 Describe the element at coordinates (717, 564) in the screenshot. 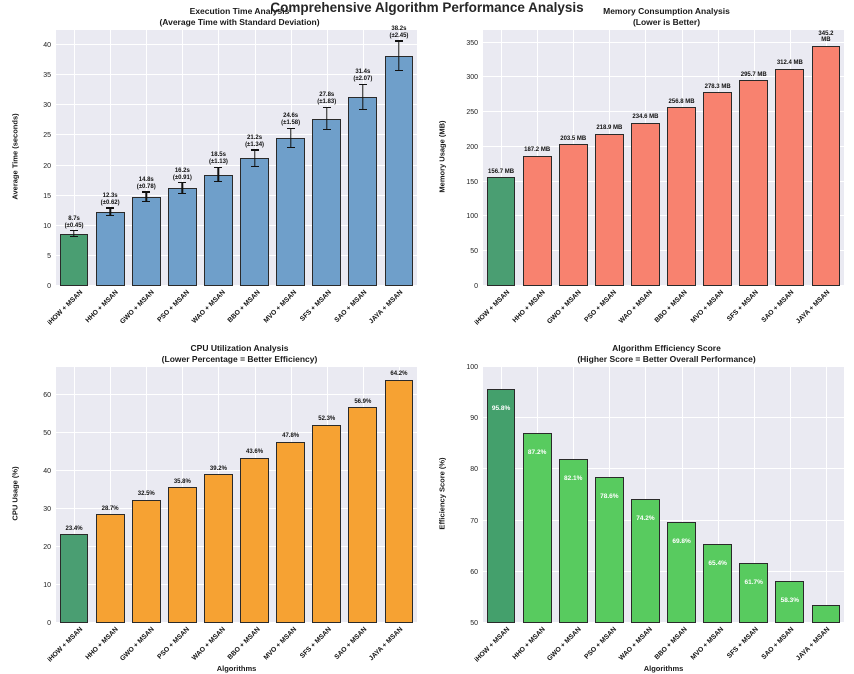

I see `value-label: 65.4%` at that location.